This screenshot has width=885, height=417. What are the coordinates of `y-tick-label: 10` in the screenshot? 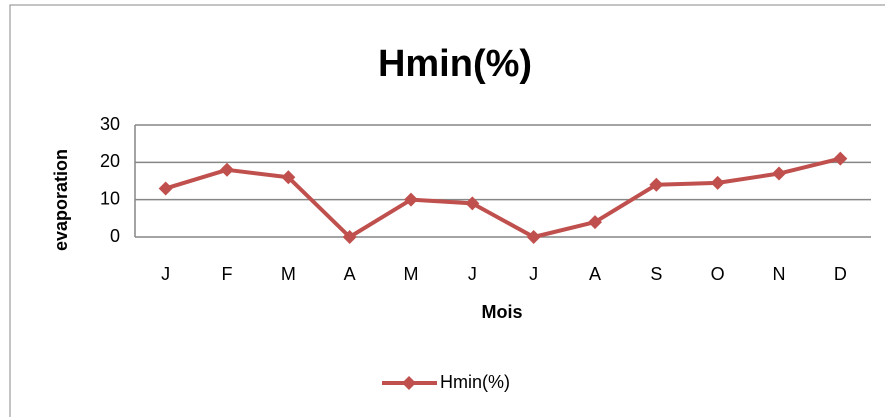 It's located at (110, 198).